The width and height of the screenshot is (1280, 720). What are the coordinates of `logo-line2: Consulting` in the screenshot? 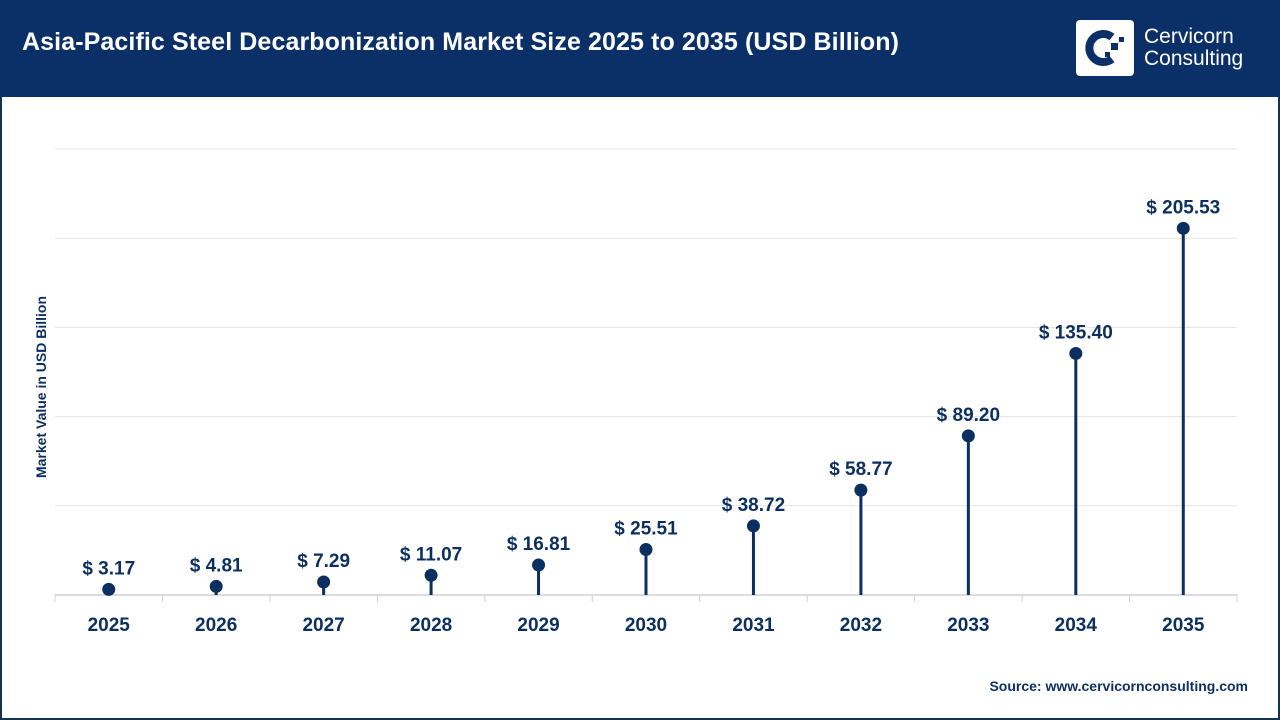 It's located at (1194, 58).